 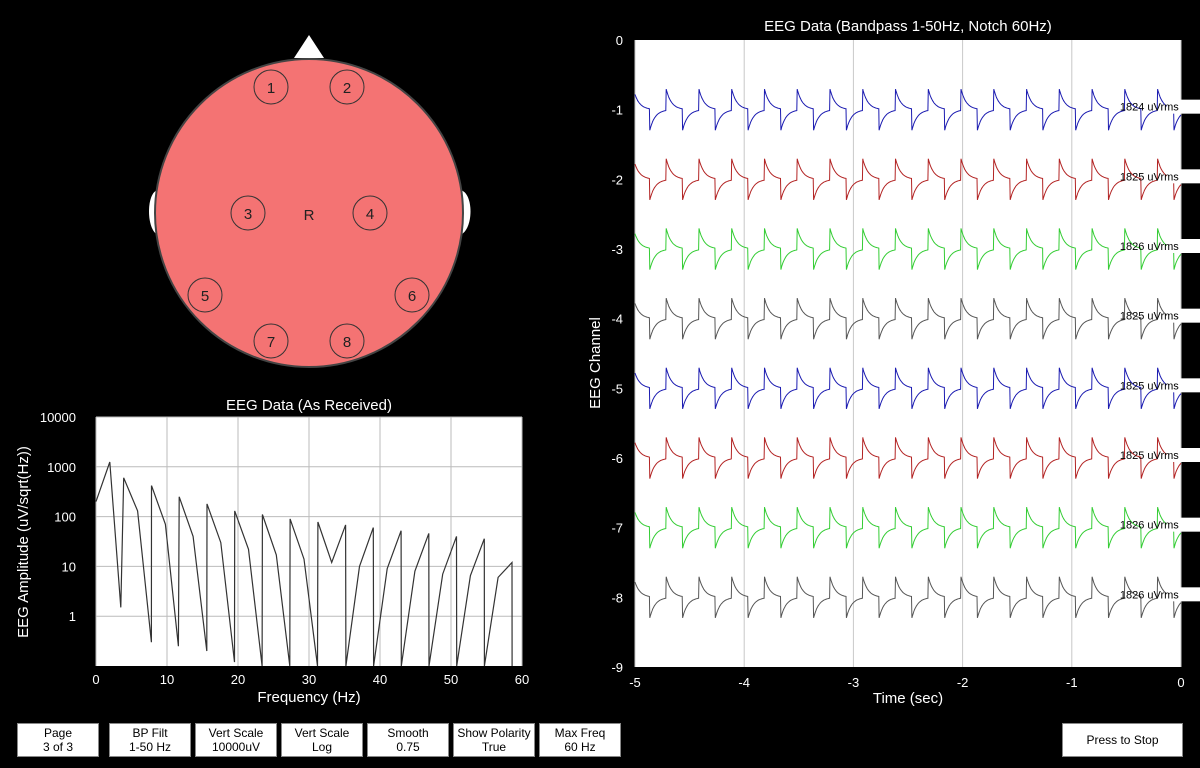 What do you see at coordinates (61, 467) in the screenshot?
I see `spectrum-y-tick-label: 1000` at bounding box center [61, 467].